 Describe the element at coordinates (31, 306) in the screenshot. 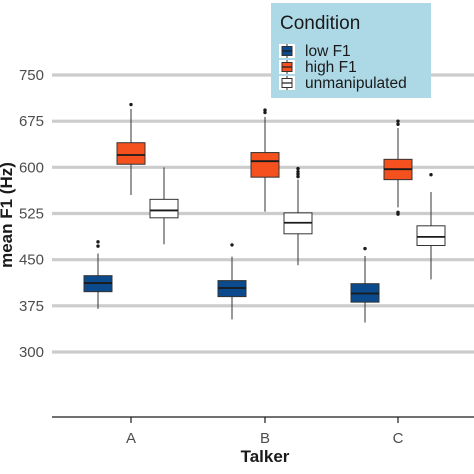

I see `y-tick-label: 375` at that location.